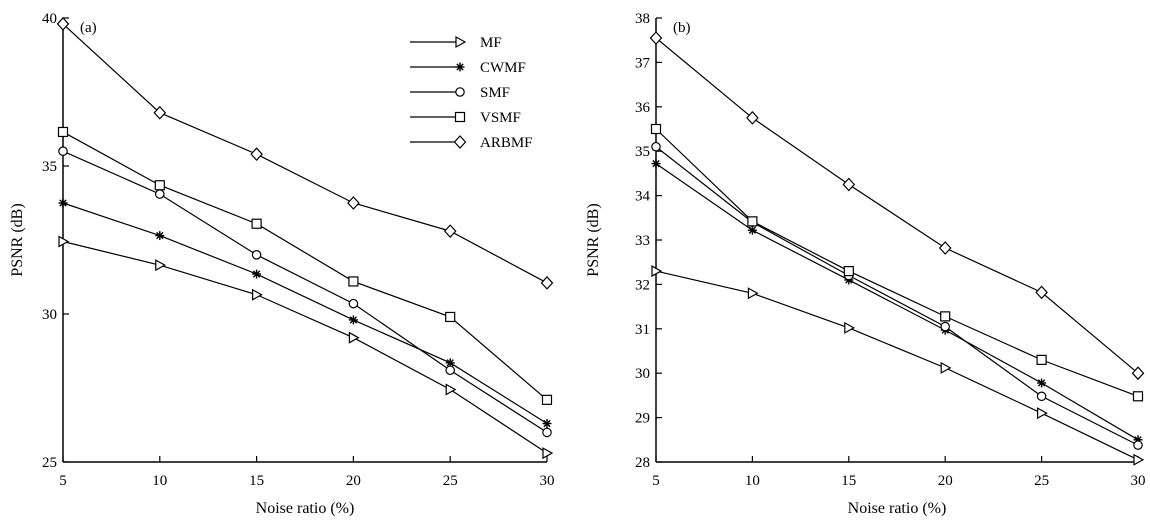 This screenshot has width=1150, height=525. I want to click on panel-label: (a), so click(88, 28).